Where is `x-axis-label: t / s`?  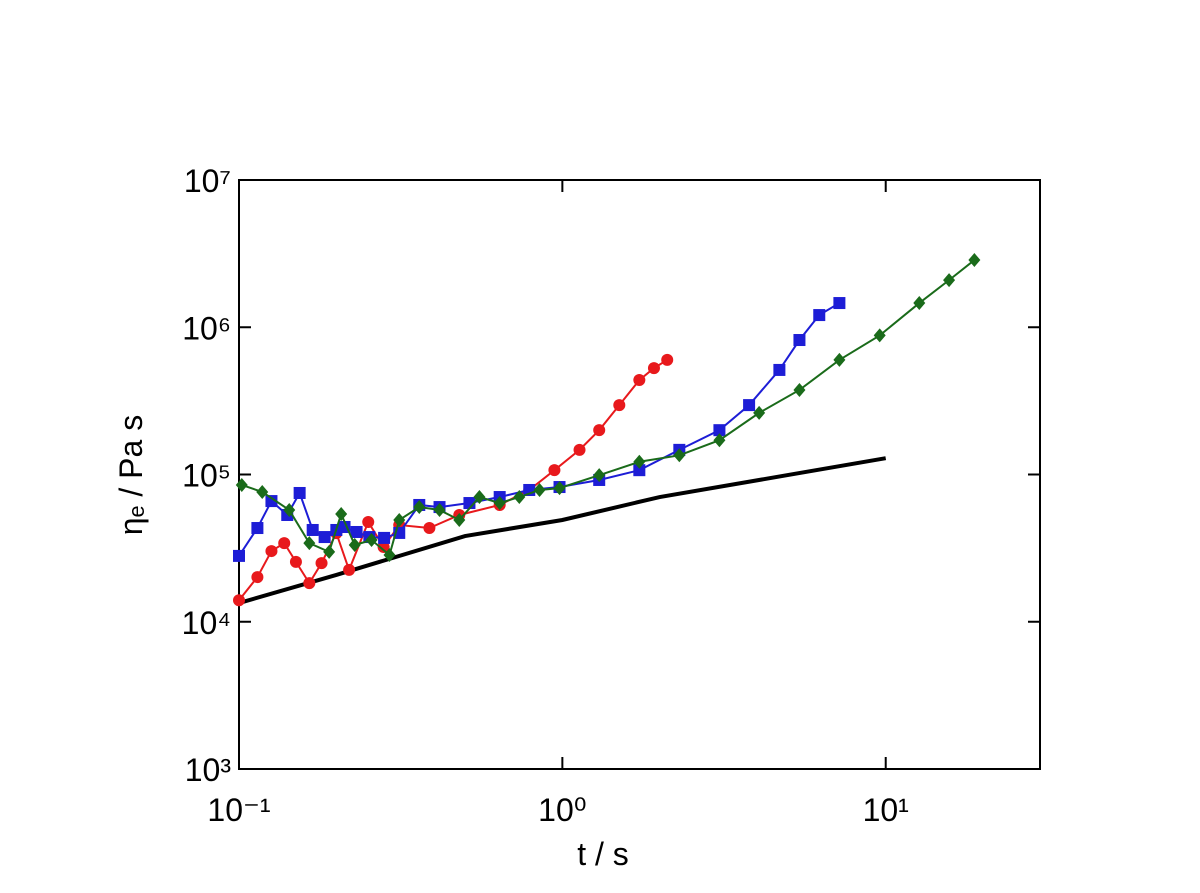
x-axis-label: t / s is located at coordinates (603, 854).